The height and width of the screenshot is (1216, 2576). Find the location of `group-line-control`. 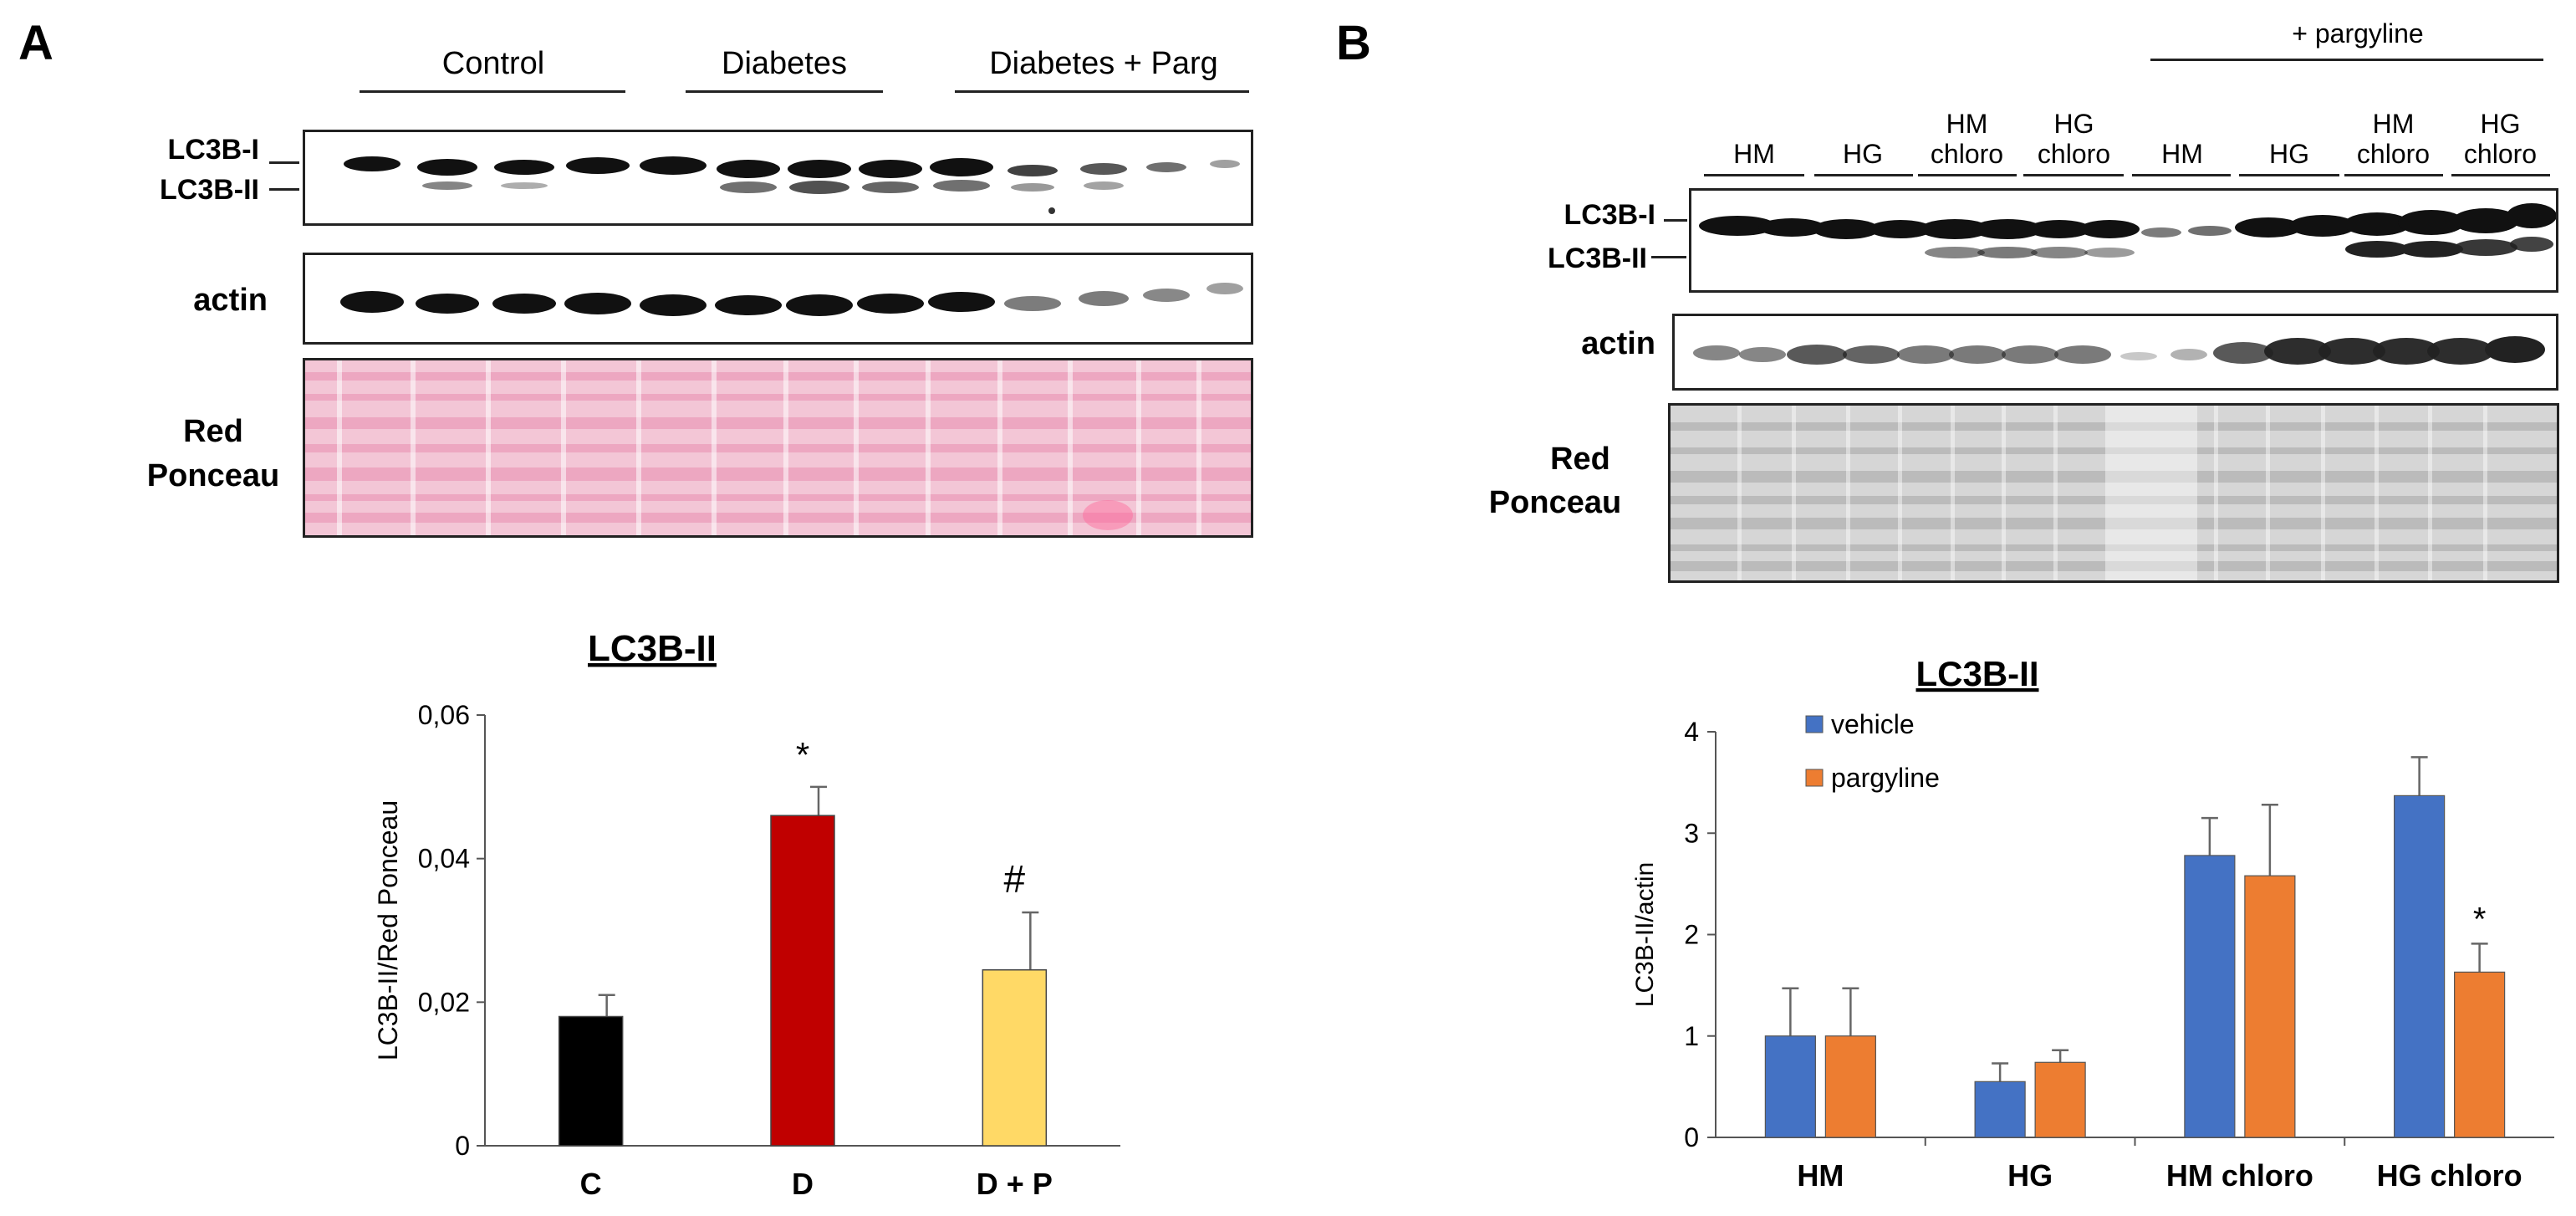

group-line-control is located at coordinates (492, 92).